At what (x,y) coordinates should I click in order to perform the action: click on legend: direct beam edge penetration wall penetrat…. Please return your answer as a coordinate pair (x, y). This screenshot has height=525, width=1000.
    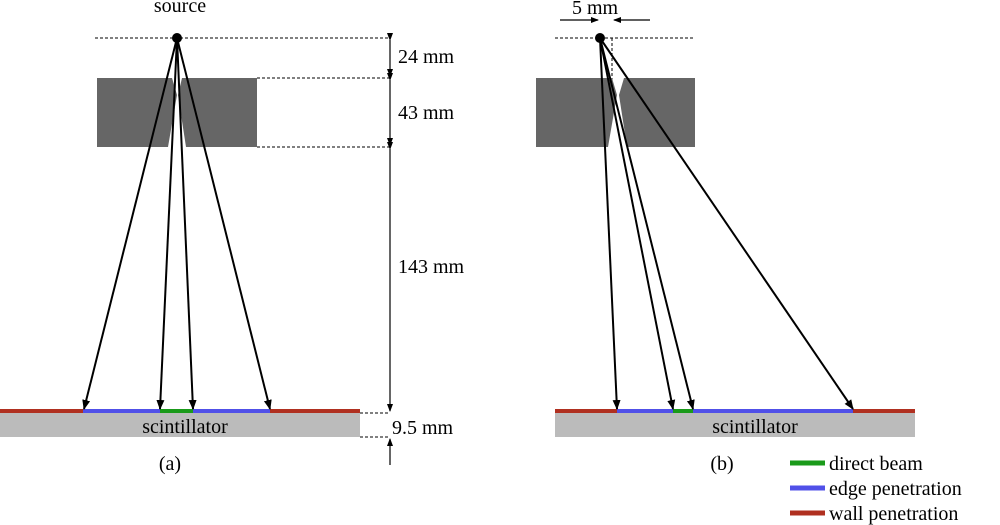
    Looking at the image, I should click on (876, 489).